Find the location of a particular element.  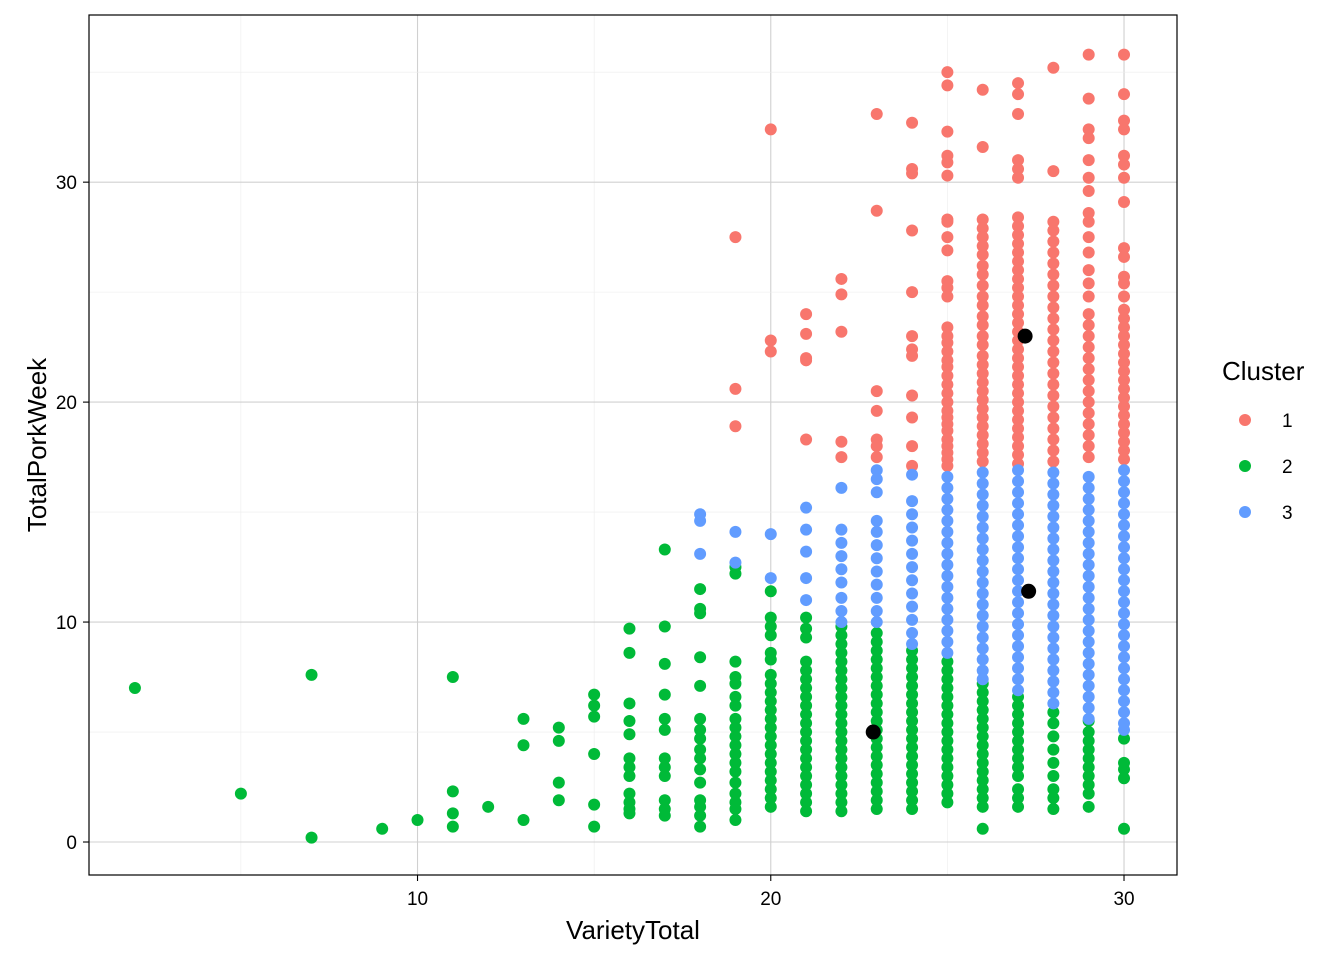

y-axis-title: TotalPorkWeek is located at coordinates (37, 444).